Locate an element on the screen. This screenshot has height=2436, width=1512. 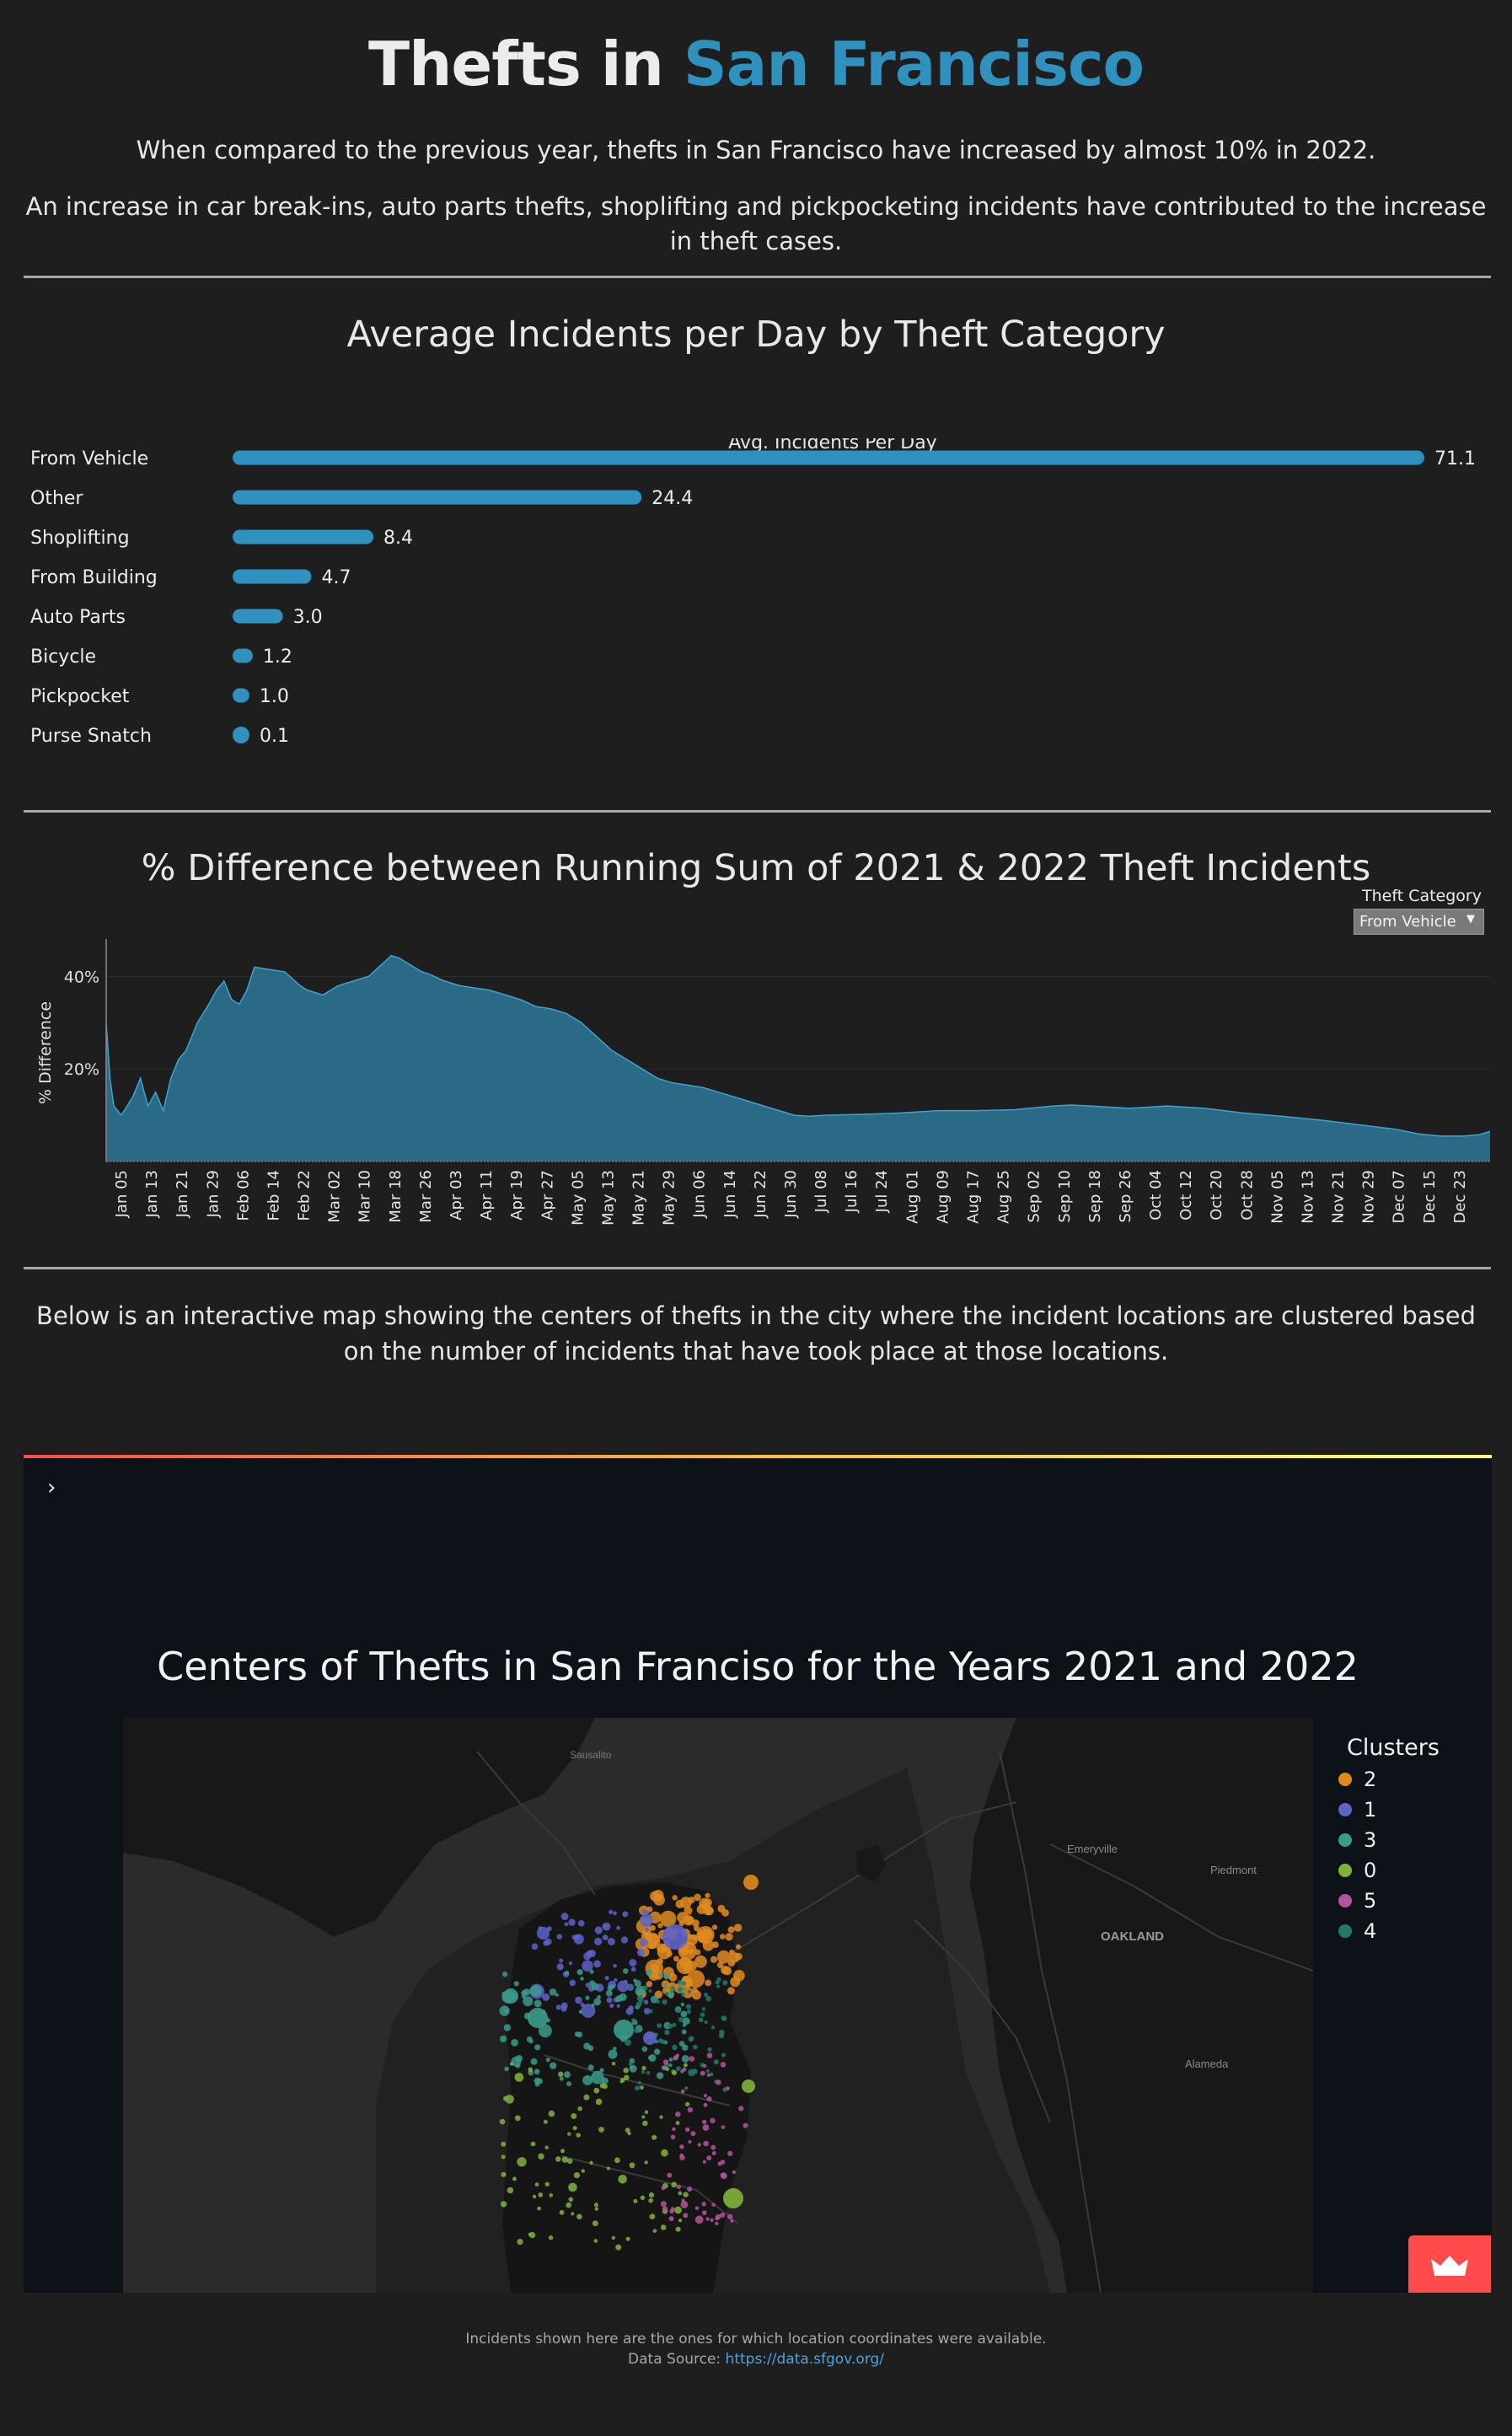
area-x-tick: Feb 14 is located at coordinates (273, 1195).